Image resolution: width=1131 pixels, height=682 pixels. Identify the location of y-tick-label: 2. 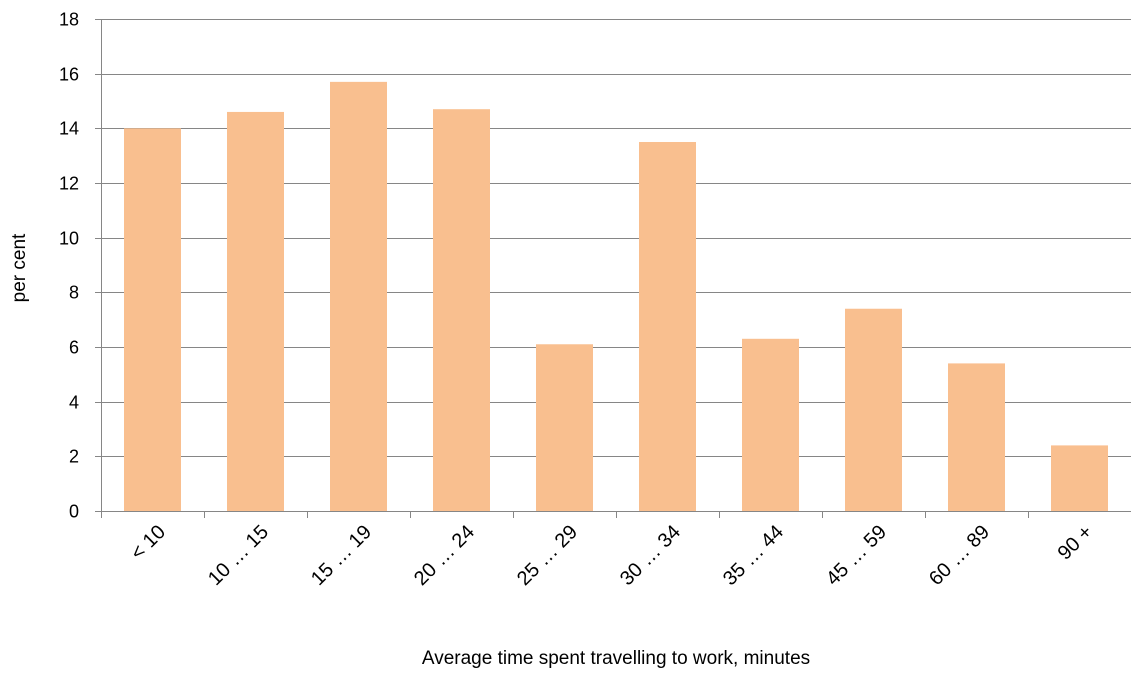
(74, 457).